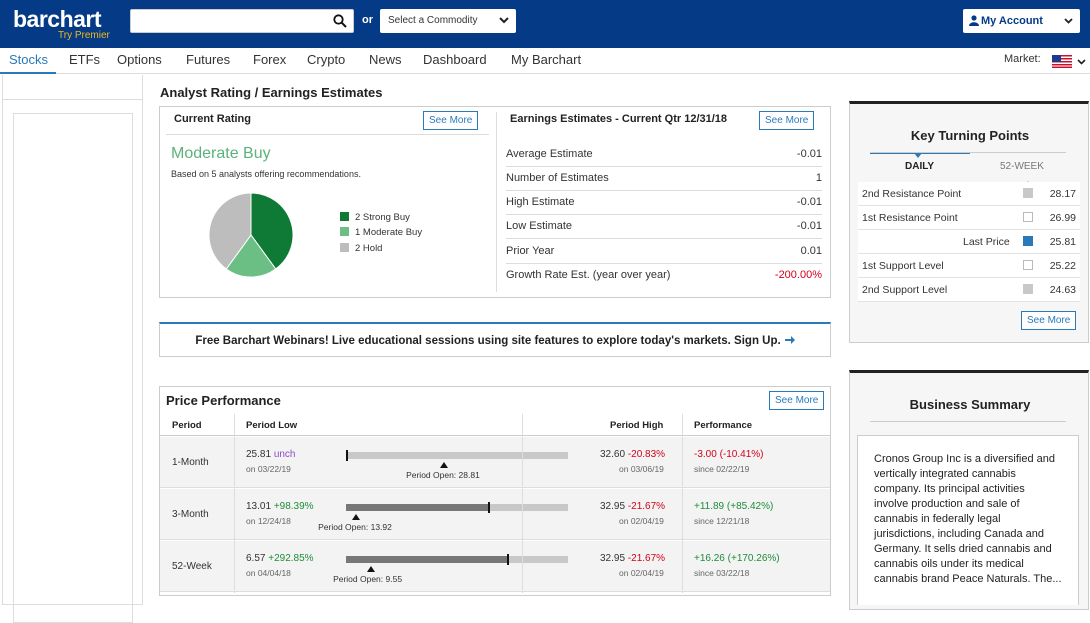 This screenshot has height=623, width=1090. Describe the element at coordinates (455, 59) in the screenshot. I see `nav-dashboard: Dashboard` at that location.